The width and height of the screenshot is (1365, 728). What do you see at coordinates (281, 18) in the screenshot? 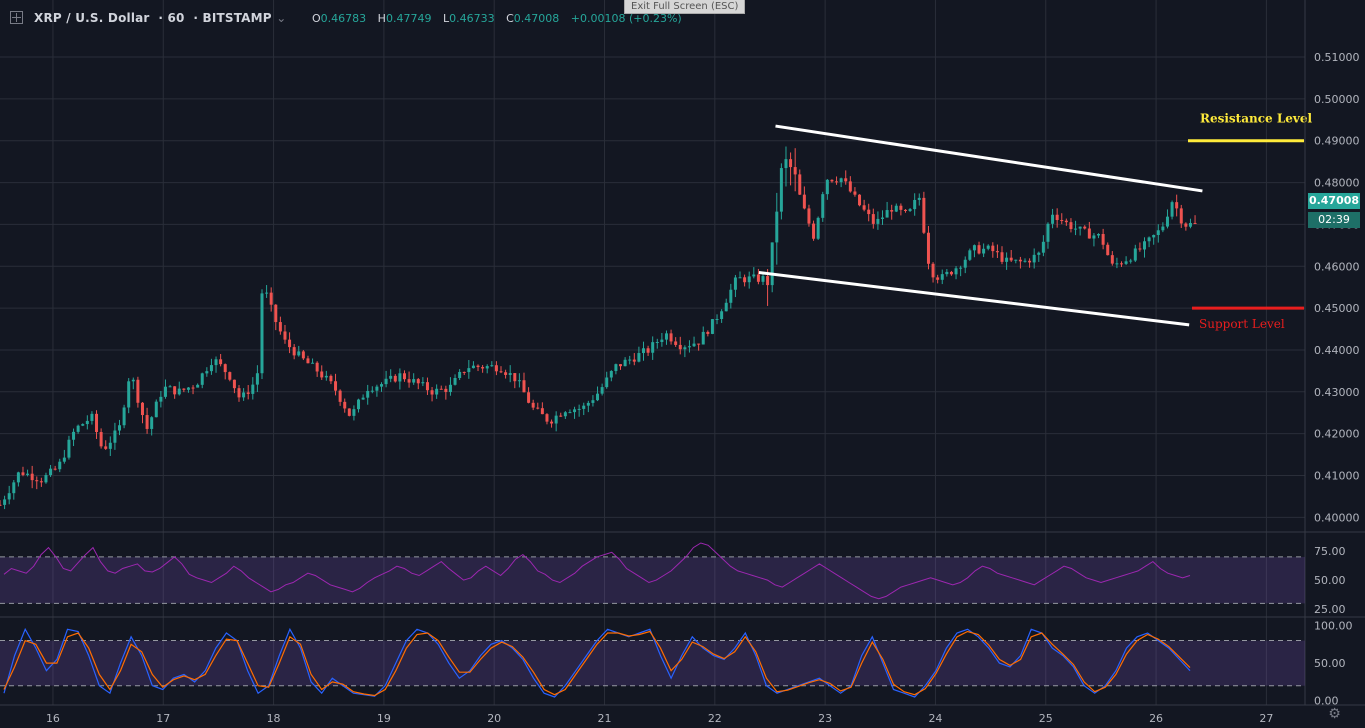
I see `chevron-down-icon: ⌄` at bounding box center [281, 18].